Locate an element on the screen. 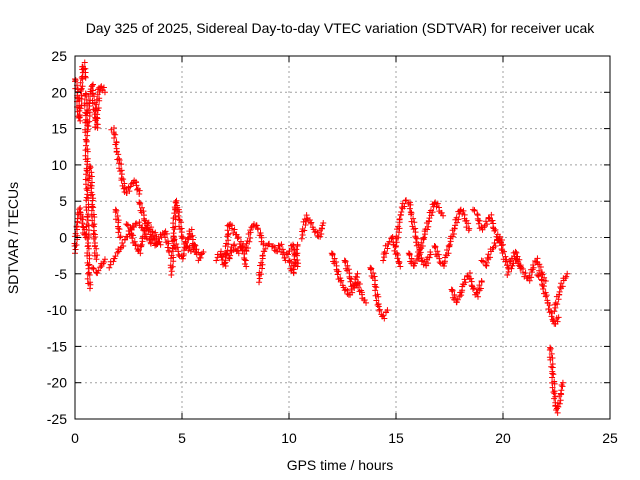  y-tick-label: -10 is located at coordinates (57, 310).